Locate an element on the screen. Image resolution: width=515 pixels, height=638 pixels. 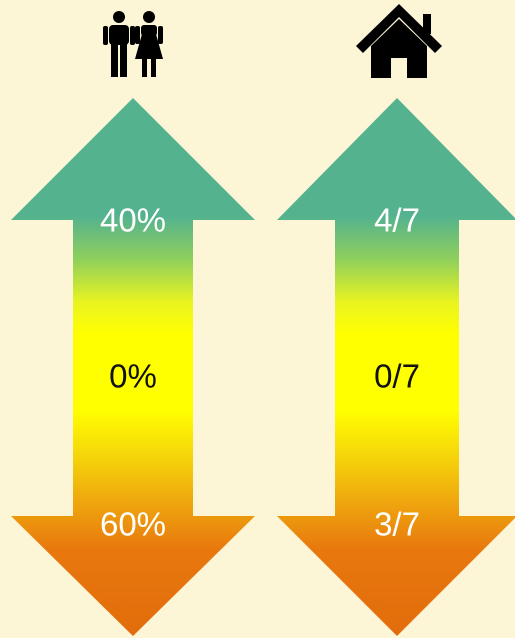
people-top-value: 40% is located at coordinates (133, 220).